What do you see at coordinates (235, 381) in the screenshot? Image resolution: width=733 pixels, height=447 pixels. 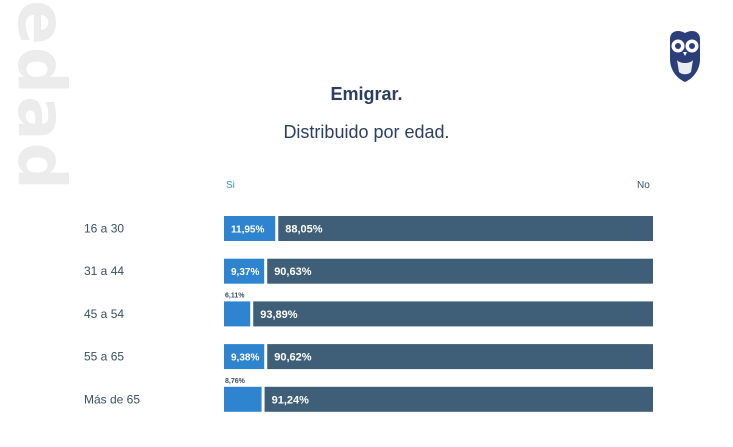 I see `data-label-si: 8,76%` at bounding box center [235, 381].